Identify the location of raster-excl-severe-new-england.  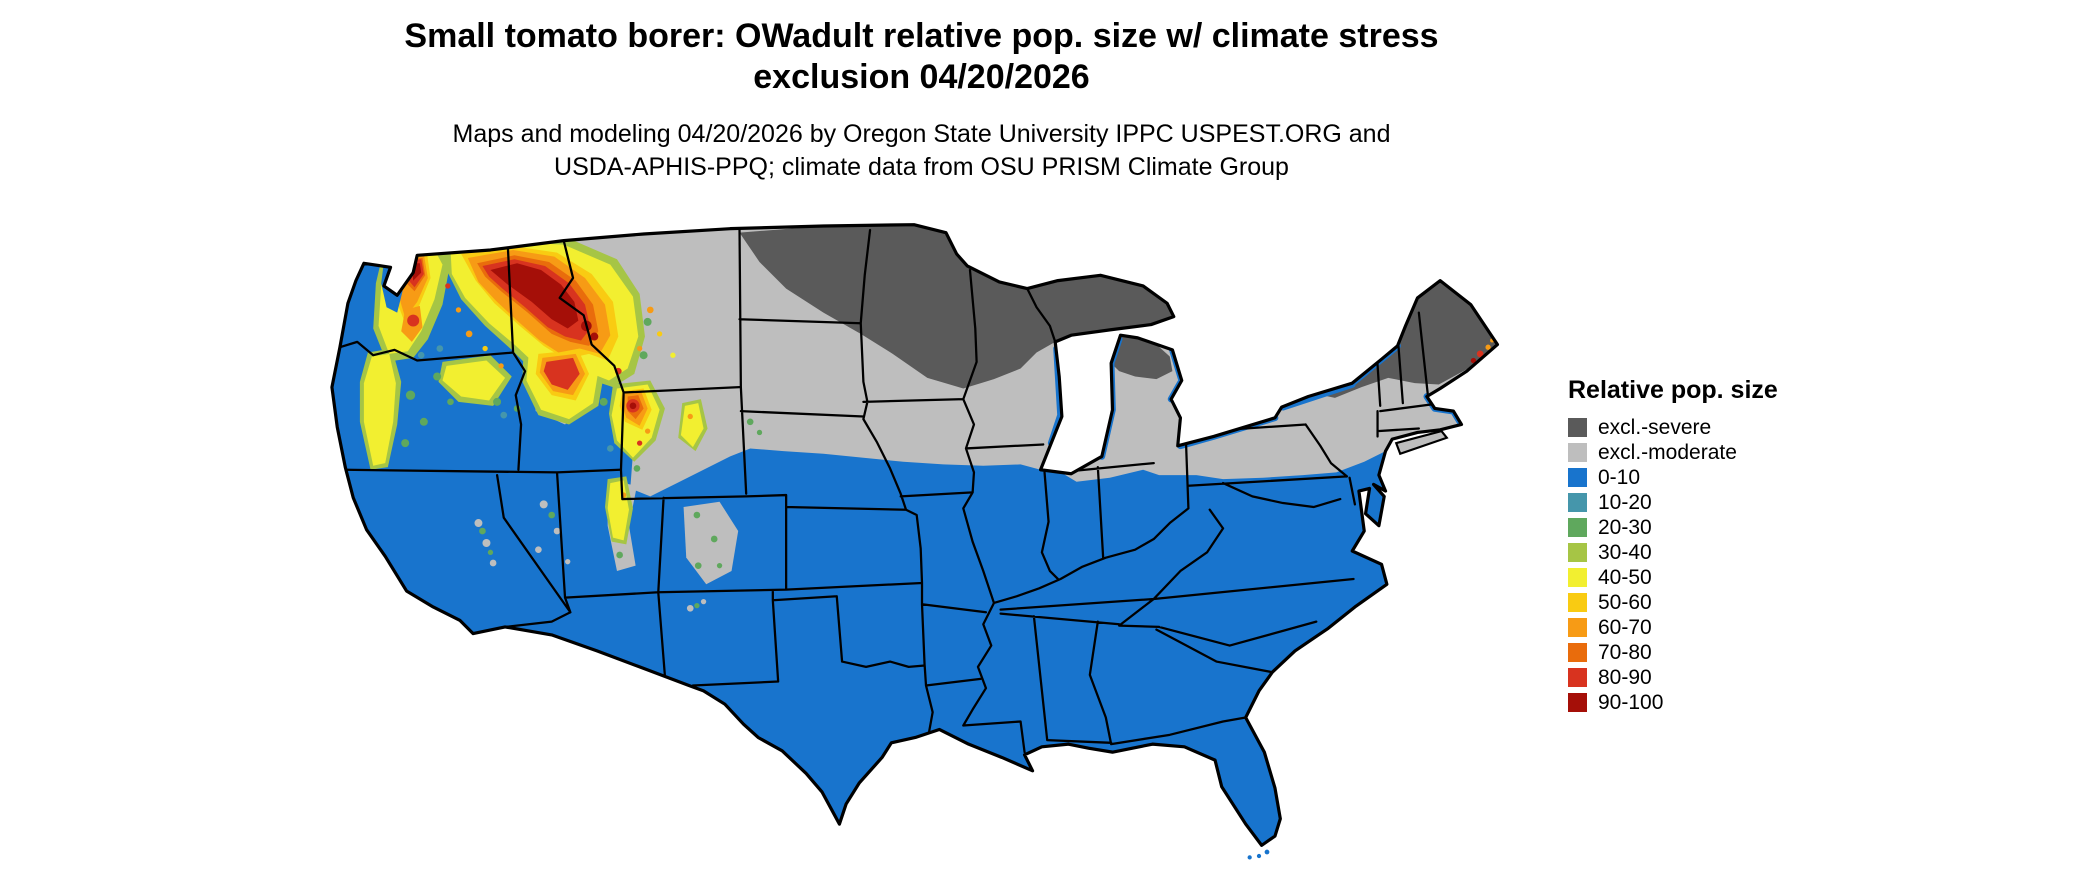
(1403, 339).